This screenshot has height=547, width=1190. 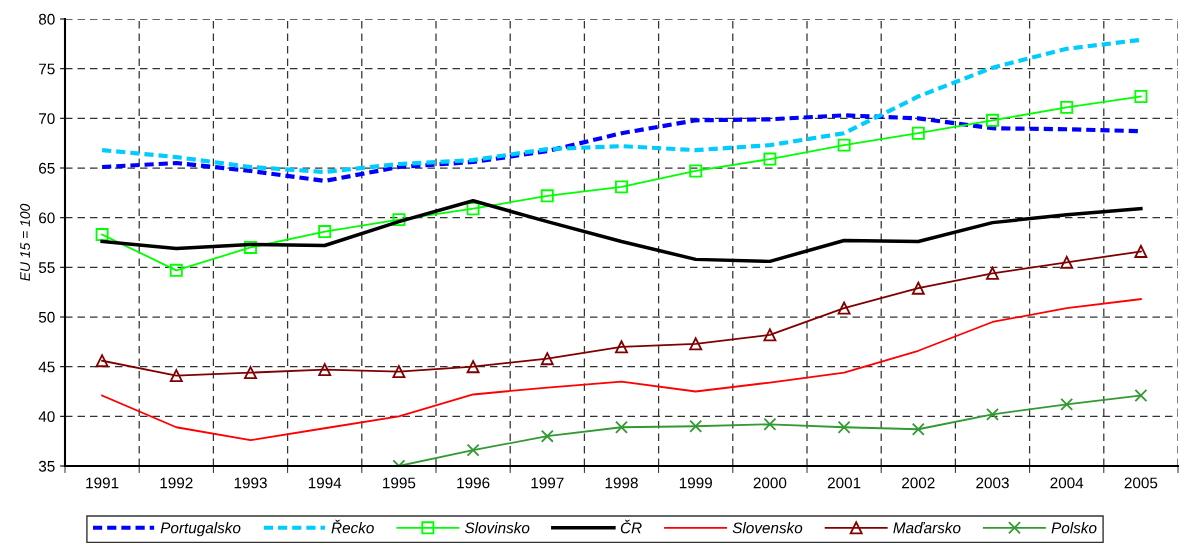 I want to click on x-tick-label: 1995, so click(x=399, y=483).